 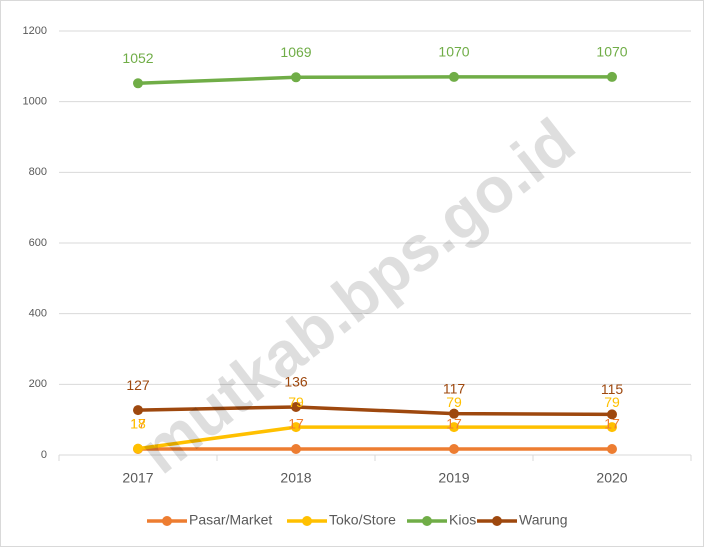 I want to click on y-tick-label: 800, so click(x=38, y=172).